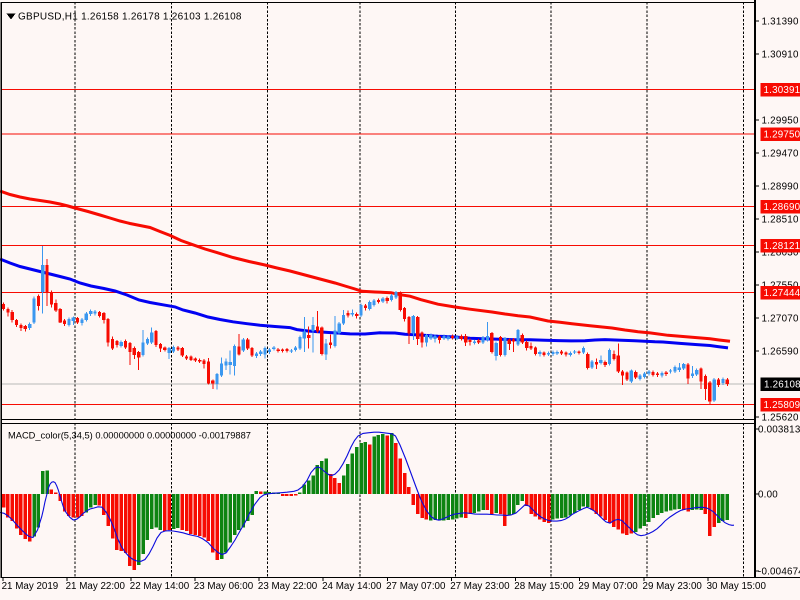  Describe the element at coordinates (780, 352) in the screenshot. I see `svg-text: 1.26590` at that location.